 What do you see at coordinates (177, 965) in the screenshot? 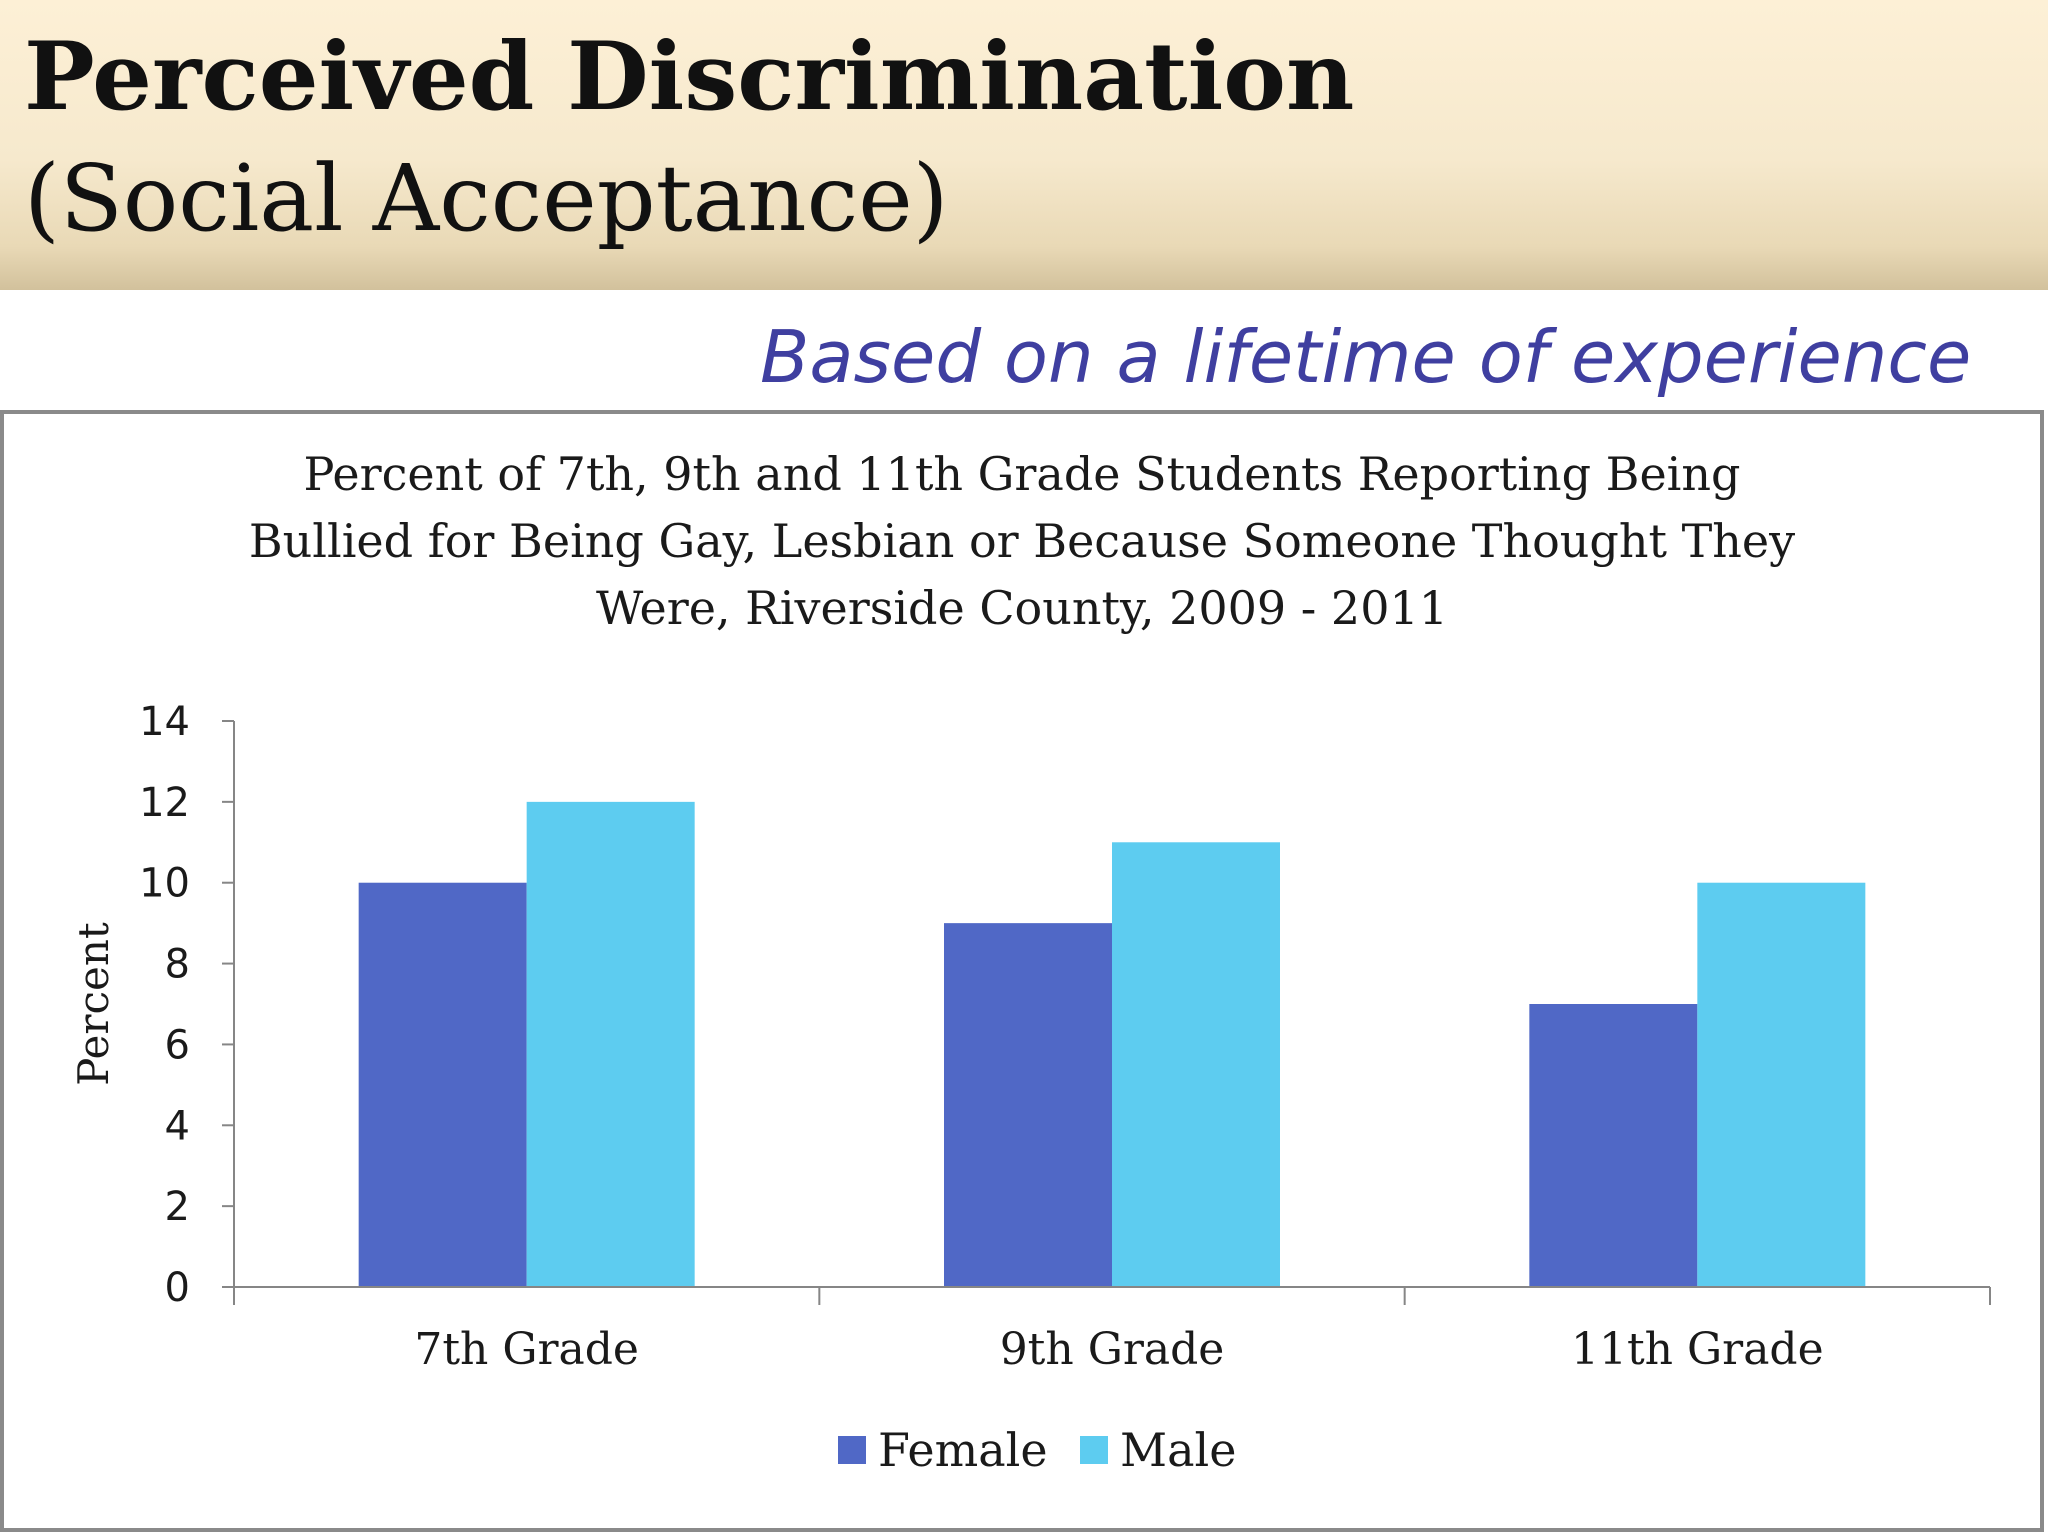
I see `y-tick-label: 8` at bounding box center [177, 965].